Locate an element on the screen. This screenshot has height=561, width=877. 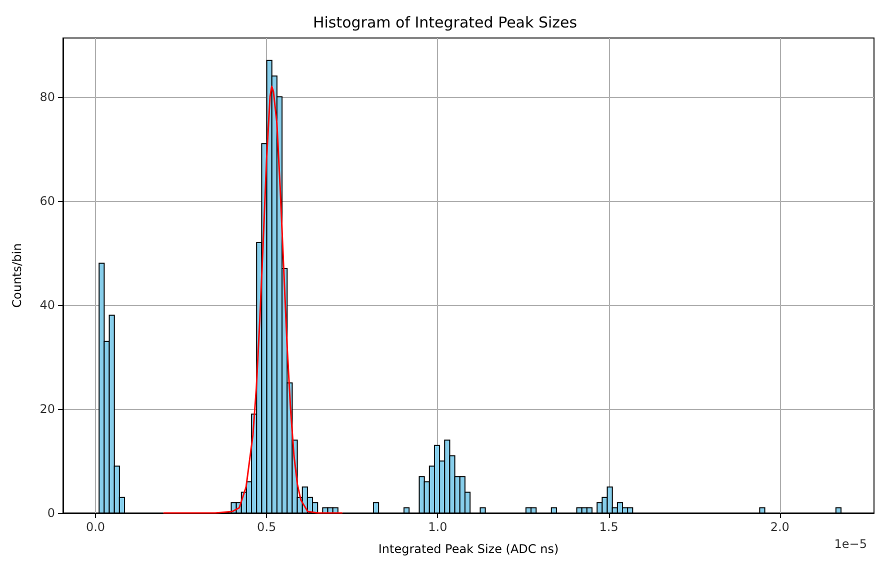
x-tick-label: 2.0 is located at coordinates (780, 527).